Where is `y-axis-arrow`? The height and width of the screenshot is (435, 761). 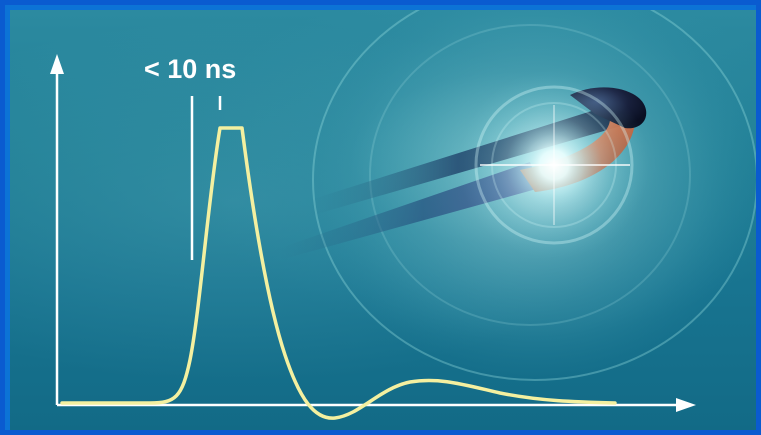 y-axis-arrow is located at coordinates (57, 64).